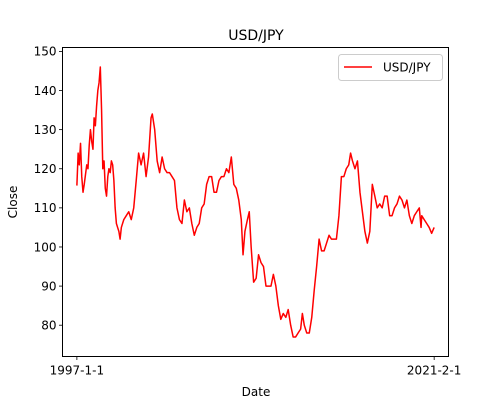 This screenshot has height=400, width=500. I want to click on y-axis-label: Close, so click(13, 202).